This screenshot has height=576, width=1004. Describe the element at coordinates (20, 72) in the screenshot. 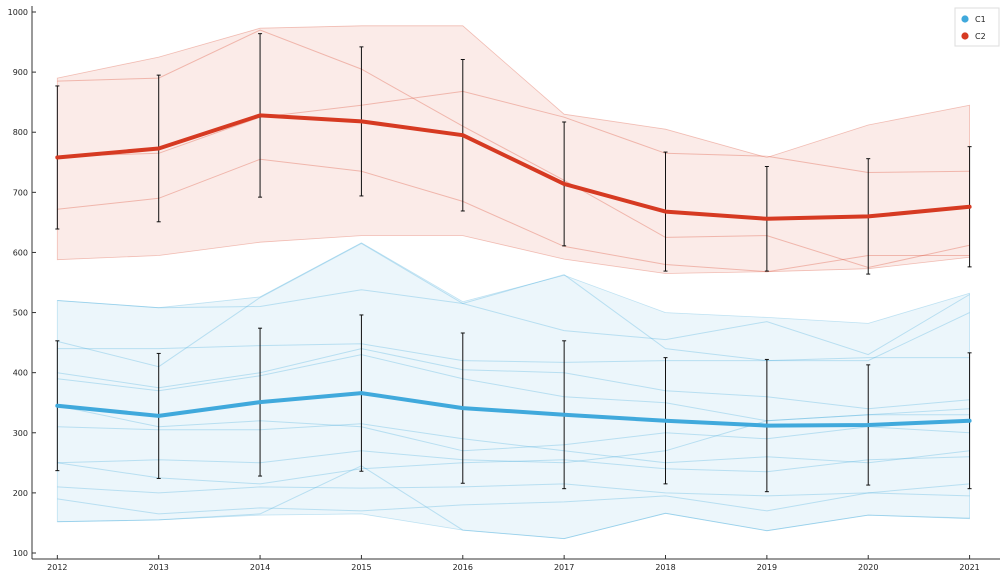

I see `y-tick-label-900: 900` at that location.